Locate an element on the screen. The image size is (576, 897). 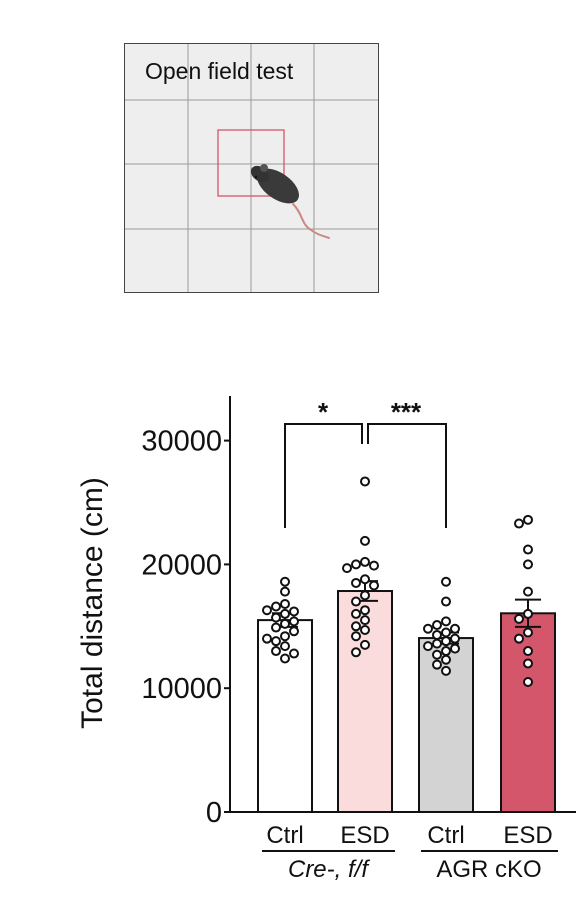
y-axis-label: Total distance (cm) is located at coordinates (92, 603).